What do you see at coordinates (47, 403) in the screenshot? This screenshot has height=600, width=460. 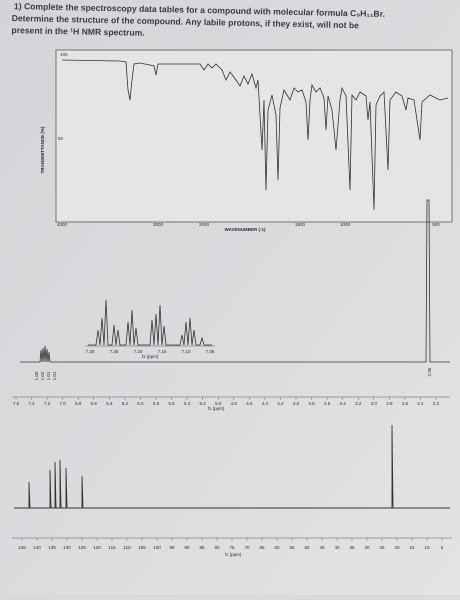 I see `hnmr-x-tick: 7.2` at bounding box center [47, 403].